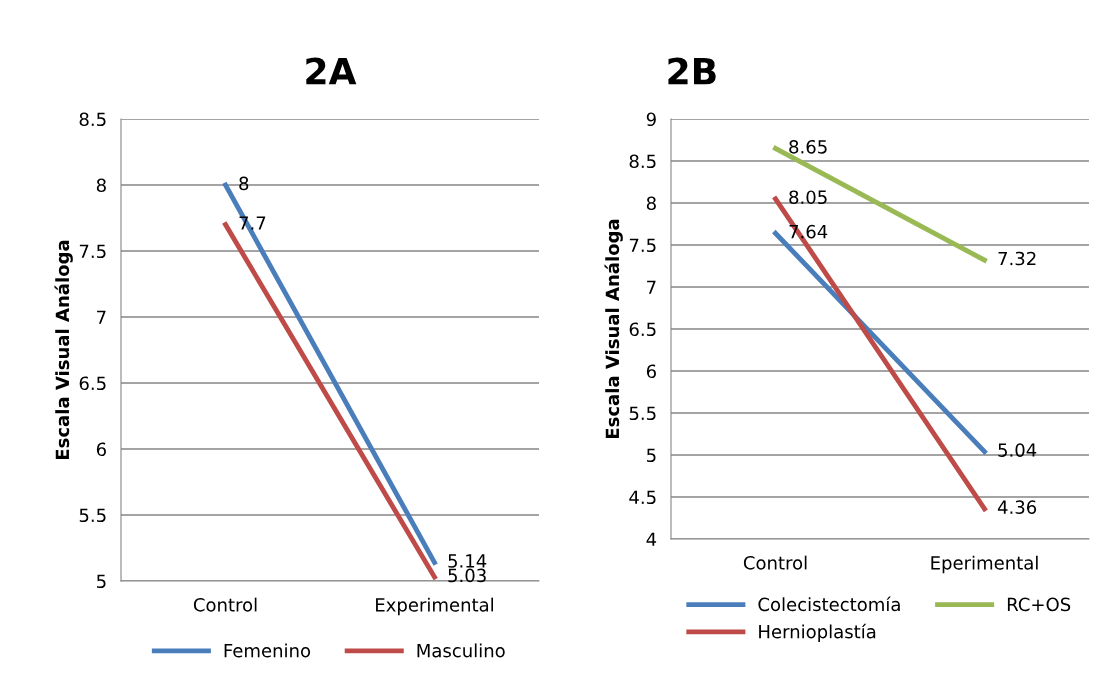 The image size is (1100, 700). Describe the element at coordinates (808, 146) in the screenshot. I see `data-label: 8.65` at that location.